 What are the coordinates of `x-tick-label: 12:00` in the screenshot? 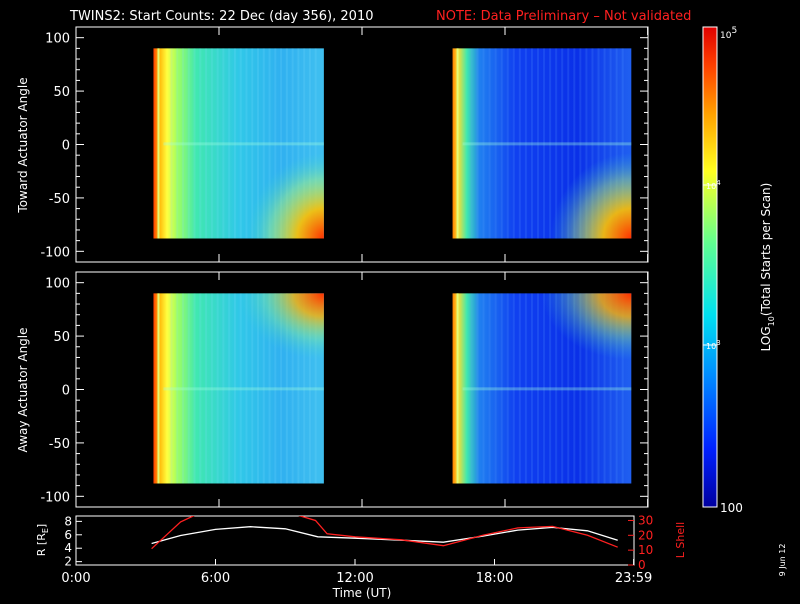 It's located at (354, 578).